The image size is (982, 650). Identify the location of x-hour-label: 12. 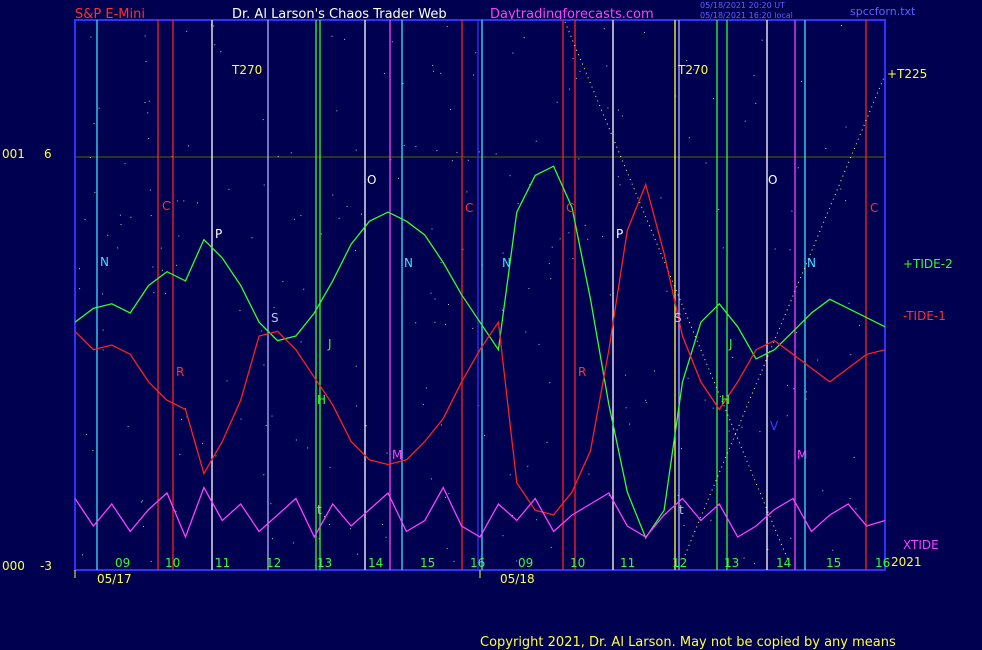
(679, 563).